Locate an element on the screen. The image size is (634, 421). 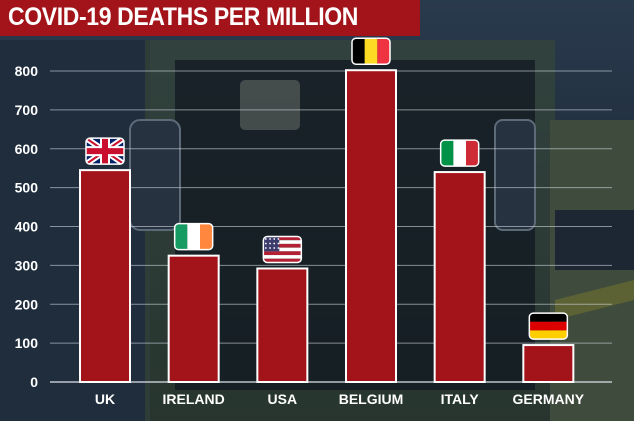
germany-flag-icon is located at coordinates (548, 326).